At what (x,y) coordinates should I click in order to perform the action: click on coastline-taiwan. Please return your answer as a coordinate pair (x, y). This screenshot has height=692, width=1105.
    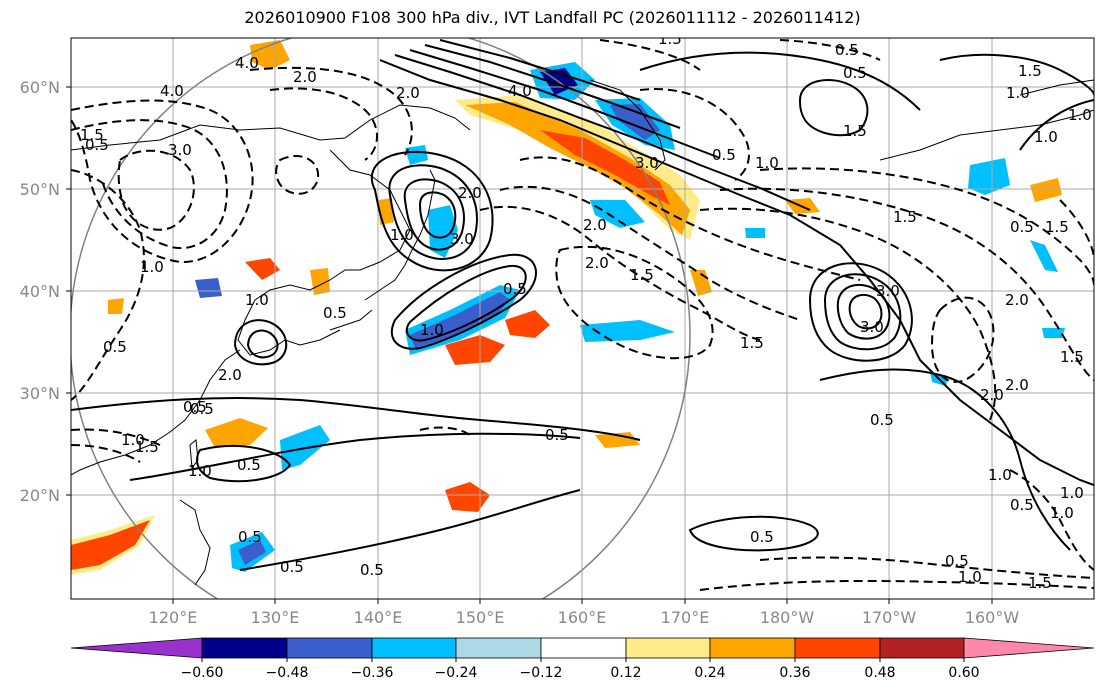
    Looking at the image, I should click on (194, 454).